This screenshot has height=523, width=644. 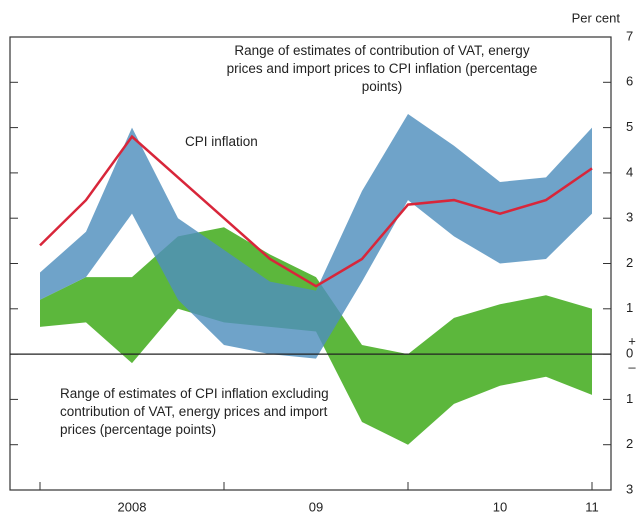 What do you see at coordinates (629, 353) in the screenshot?
I see `y-tick-label: 0` at bounding box center [629, 353].